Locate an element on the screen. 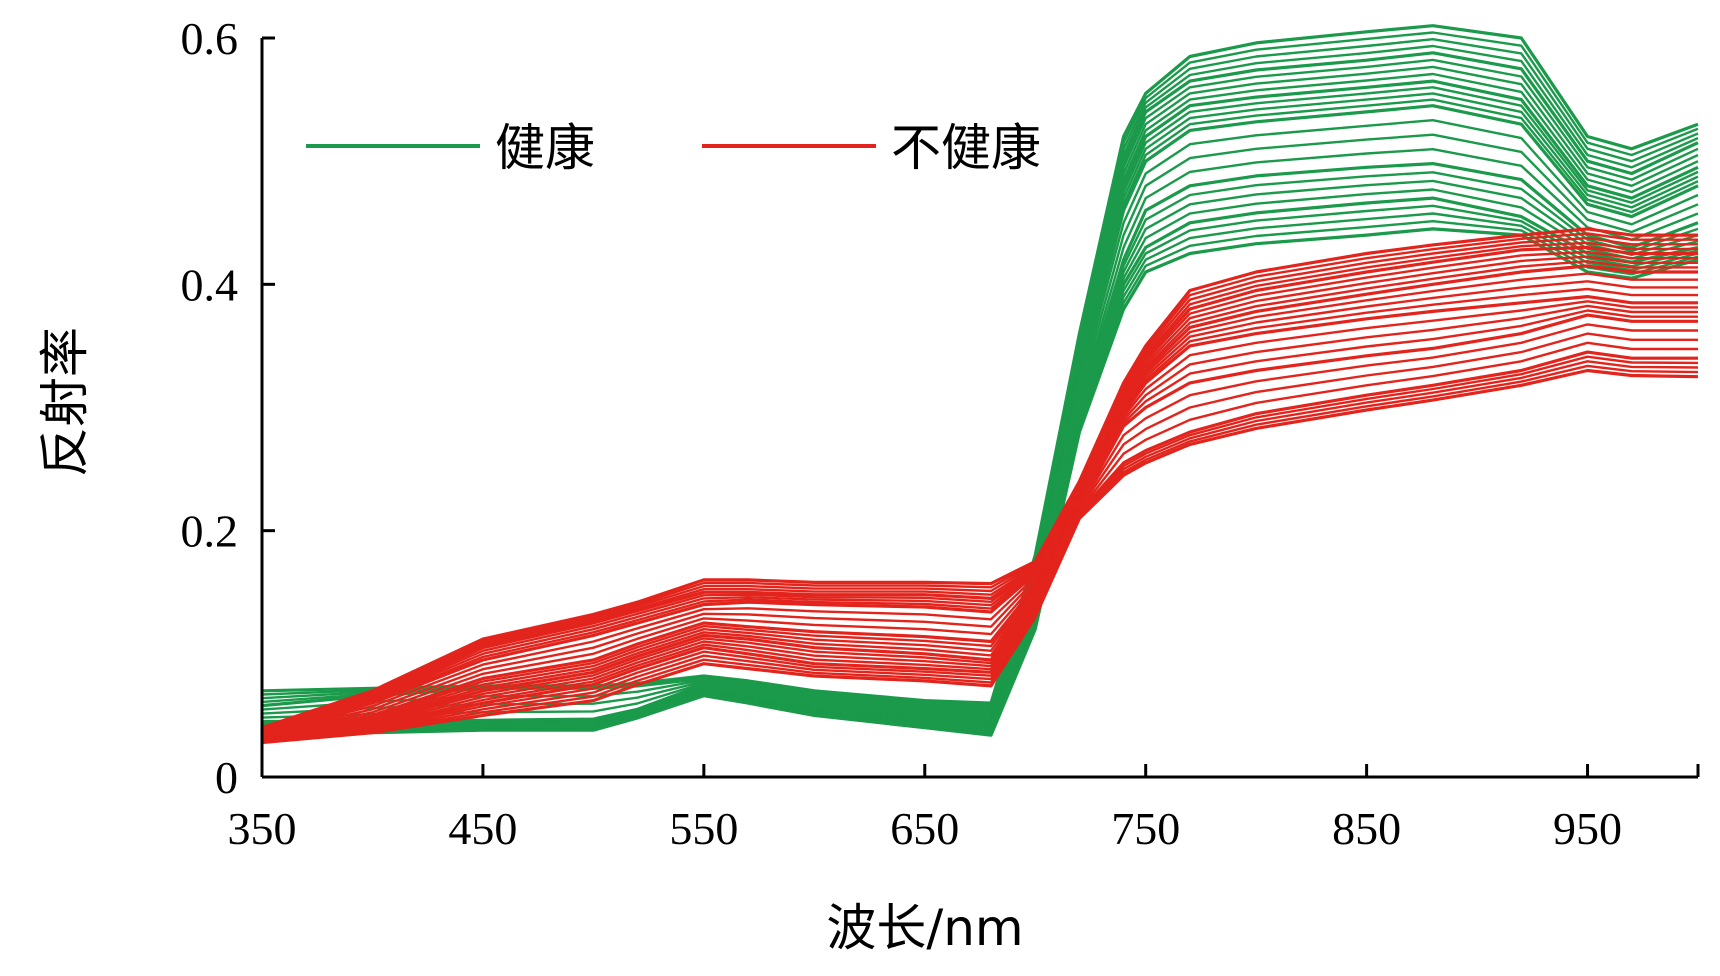  x-tick-label: 350 is located at coordinates (262, 828).